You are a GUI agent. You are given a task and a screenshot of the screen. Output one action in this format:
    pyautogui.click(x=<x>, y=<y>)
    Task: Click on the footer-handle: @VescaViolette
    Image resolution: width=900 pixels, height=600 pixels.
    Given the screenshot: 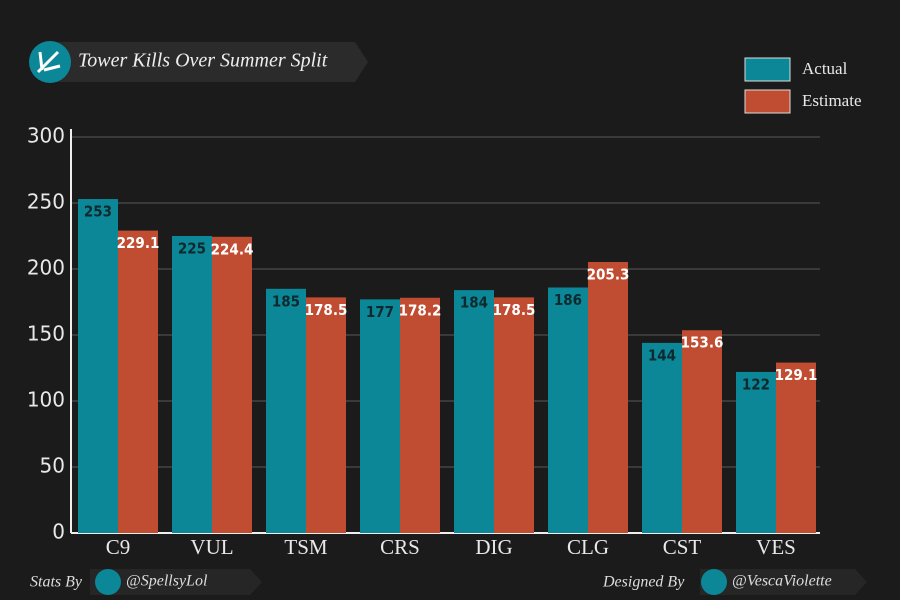 What is the action you would take?
    pyautogui.click(x=782, y=581)
    